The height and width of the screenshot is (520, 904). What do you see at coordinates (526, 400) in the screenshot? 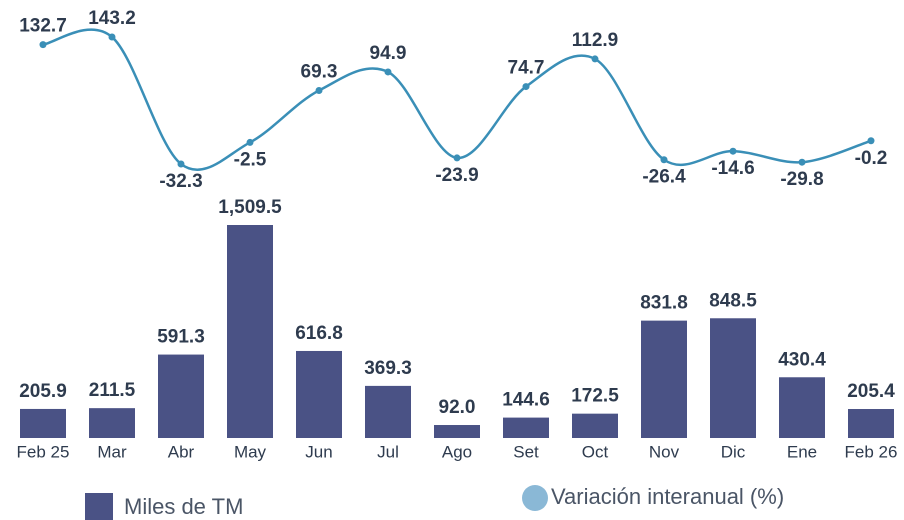
I see `bar-value-label: 144.6` at bounding box center [526, 400].